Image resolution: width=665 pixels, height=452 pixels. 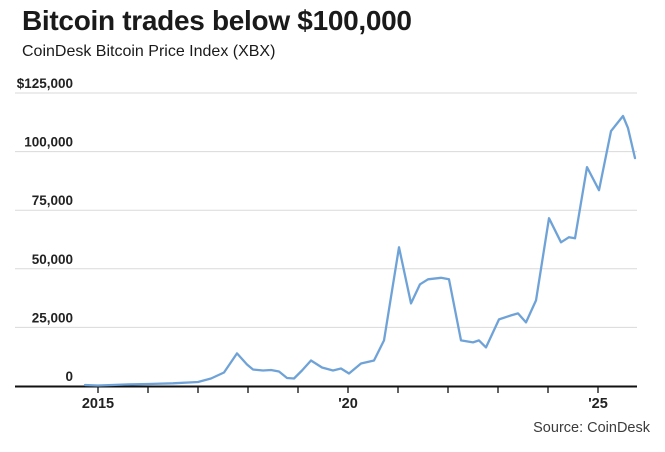 What do you see at coordinates (52, 259) in the screenshot?
I see `y-axis-label: 50,000` at bounding box center [52, 259].